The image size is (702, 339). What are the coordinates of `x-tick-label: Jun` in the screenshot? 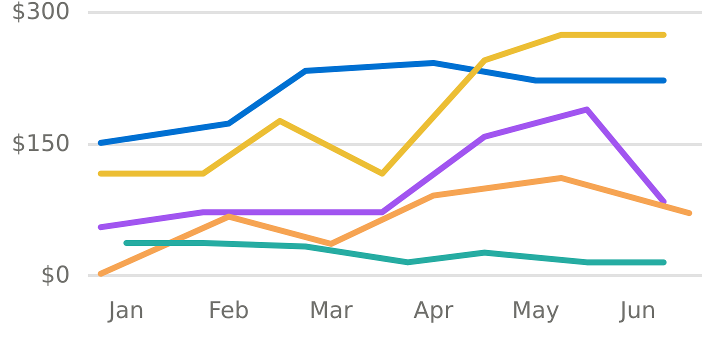 It's located at (637, 311).